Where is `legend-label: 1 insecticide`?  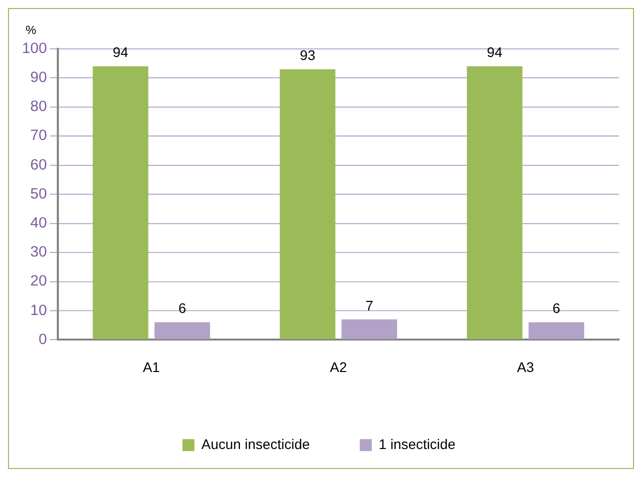
legend-label: 1 insecticide is located at coordinates (417, 444).